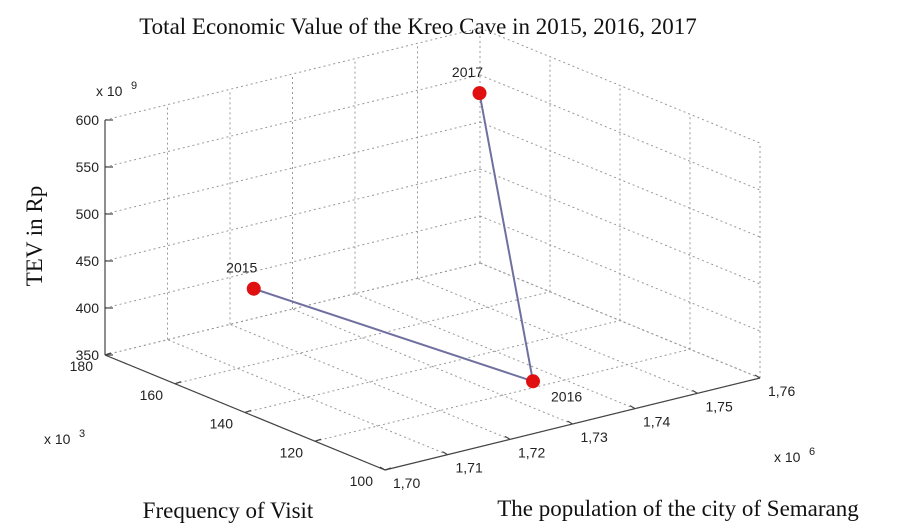  I want to click on x-axis-label: The population of the city of Semarang, so click(678, 508).